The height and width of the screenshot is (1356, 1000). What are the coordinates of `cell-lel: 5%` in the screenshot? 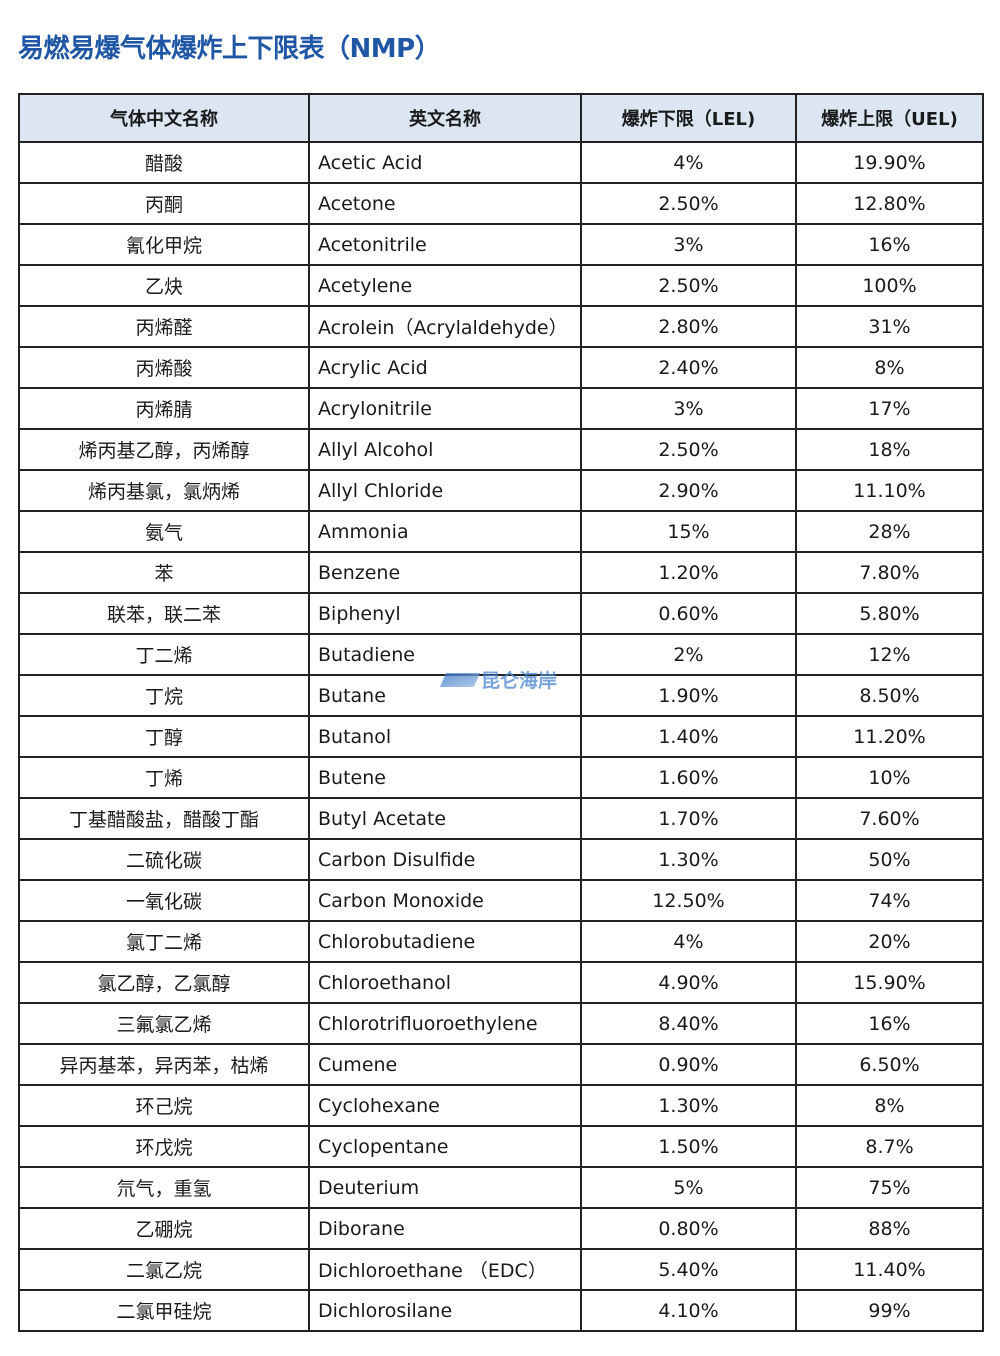 It's located at (688, 1187).